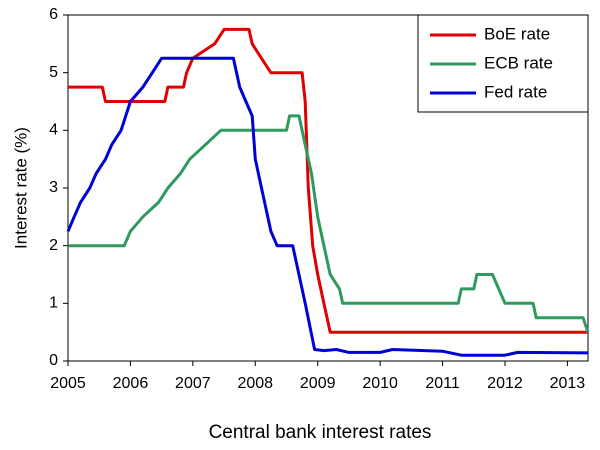  Describe the element at coordinates (568, 383) in the screenshot. I see `x-tick-label: 2013` at that location.